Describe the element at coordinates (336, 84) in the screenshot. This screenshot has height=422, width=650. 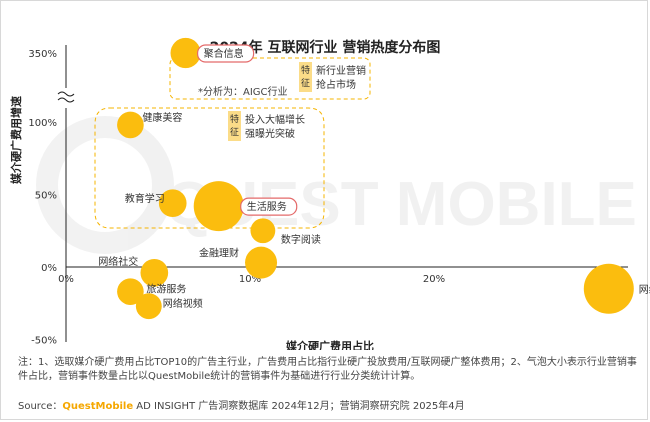
I see `feature-text-1: 抢占市场` at that location.